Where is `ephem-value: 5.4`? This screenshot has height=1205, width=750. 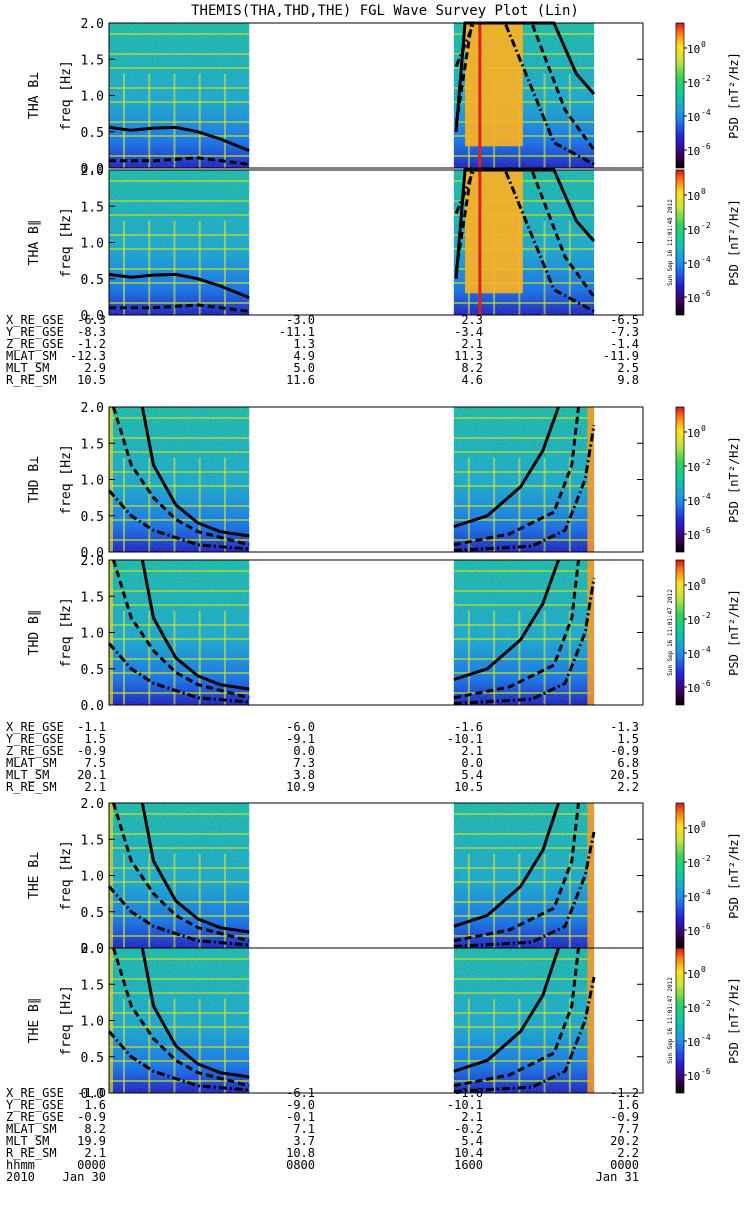
ephem-value: 5.4 is located at coordinates (472, 1141).